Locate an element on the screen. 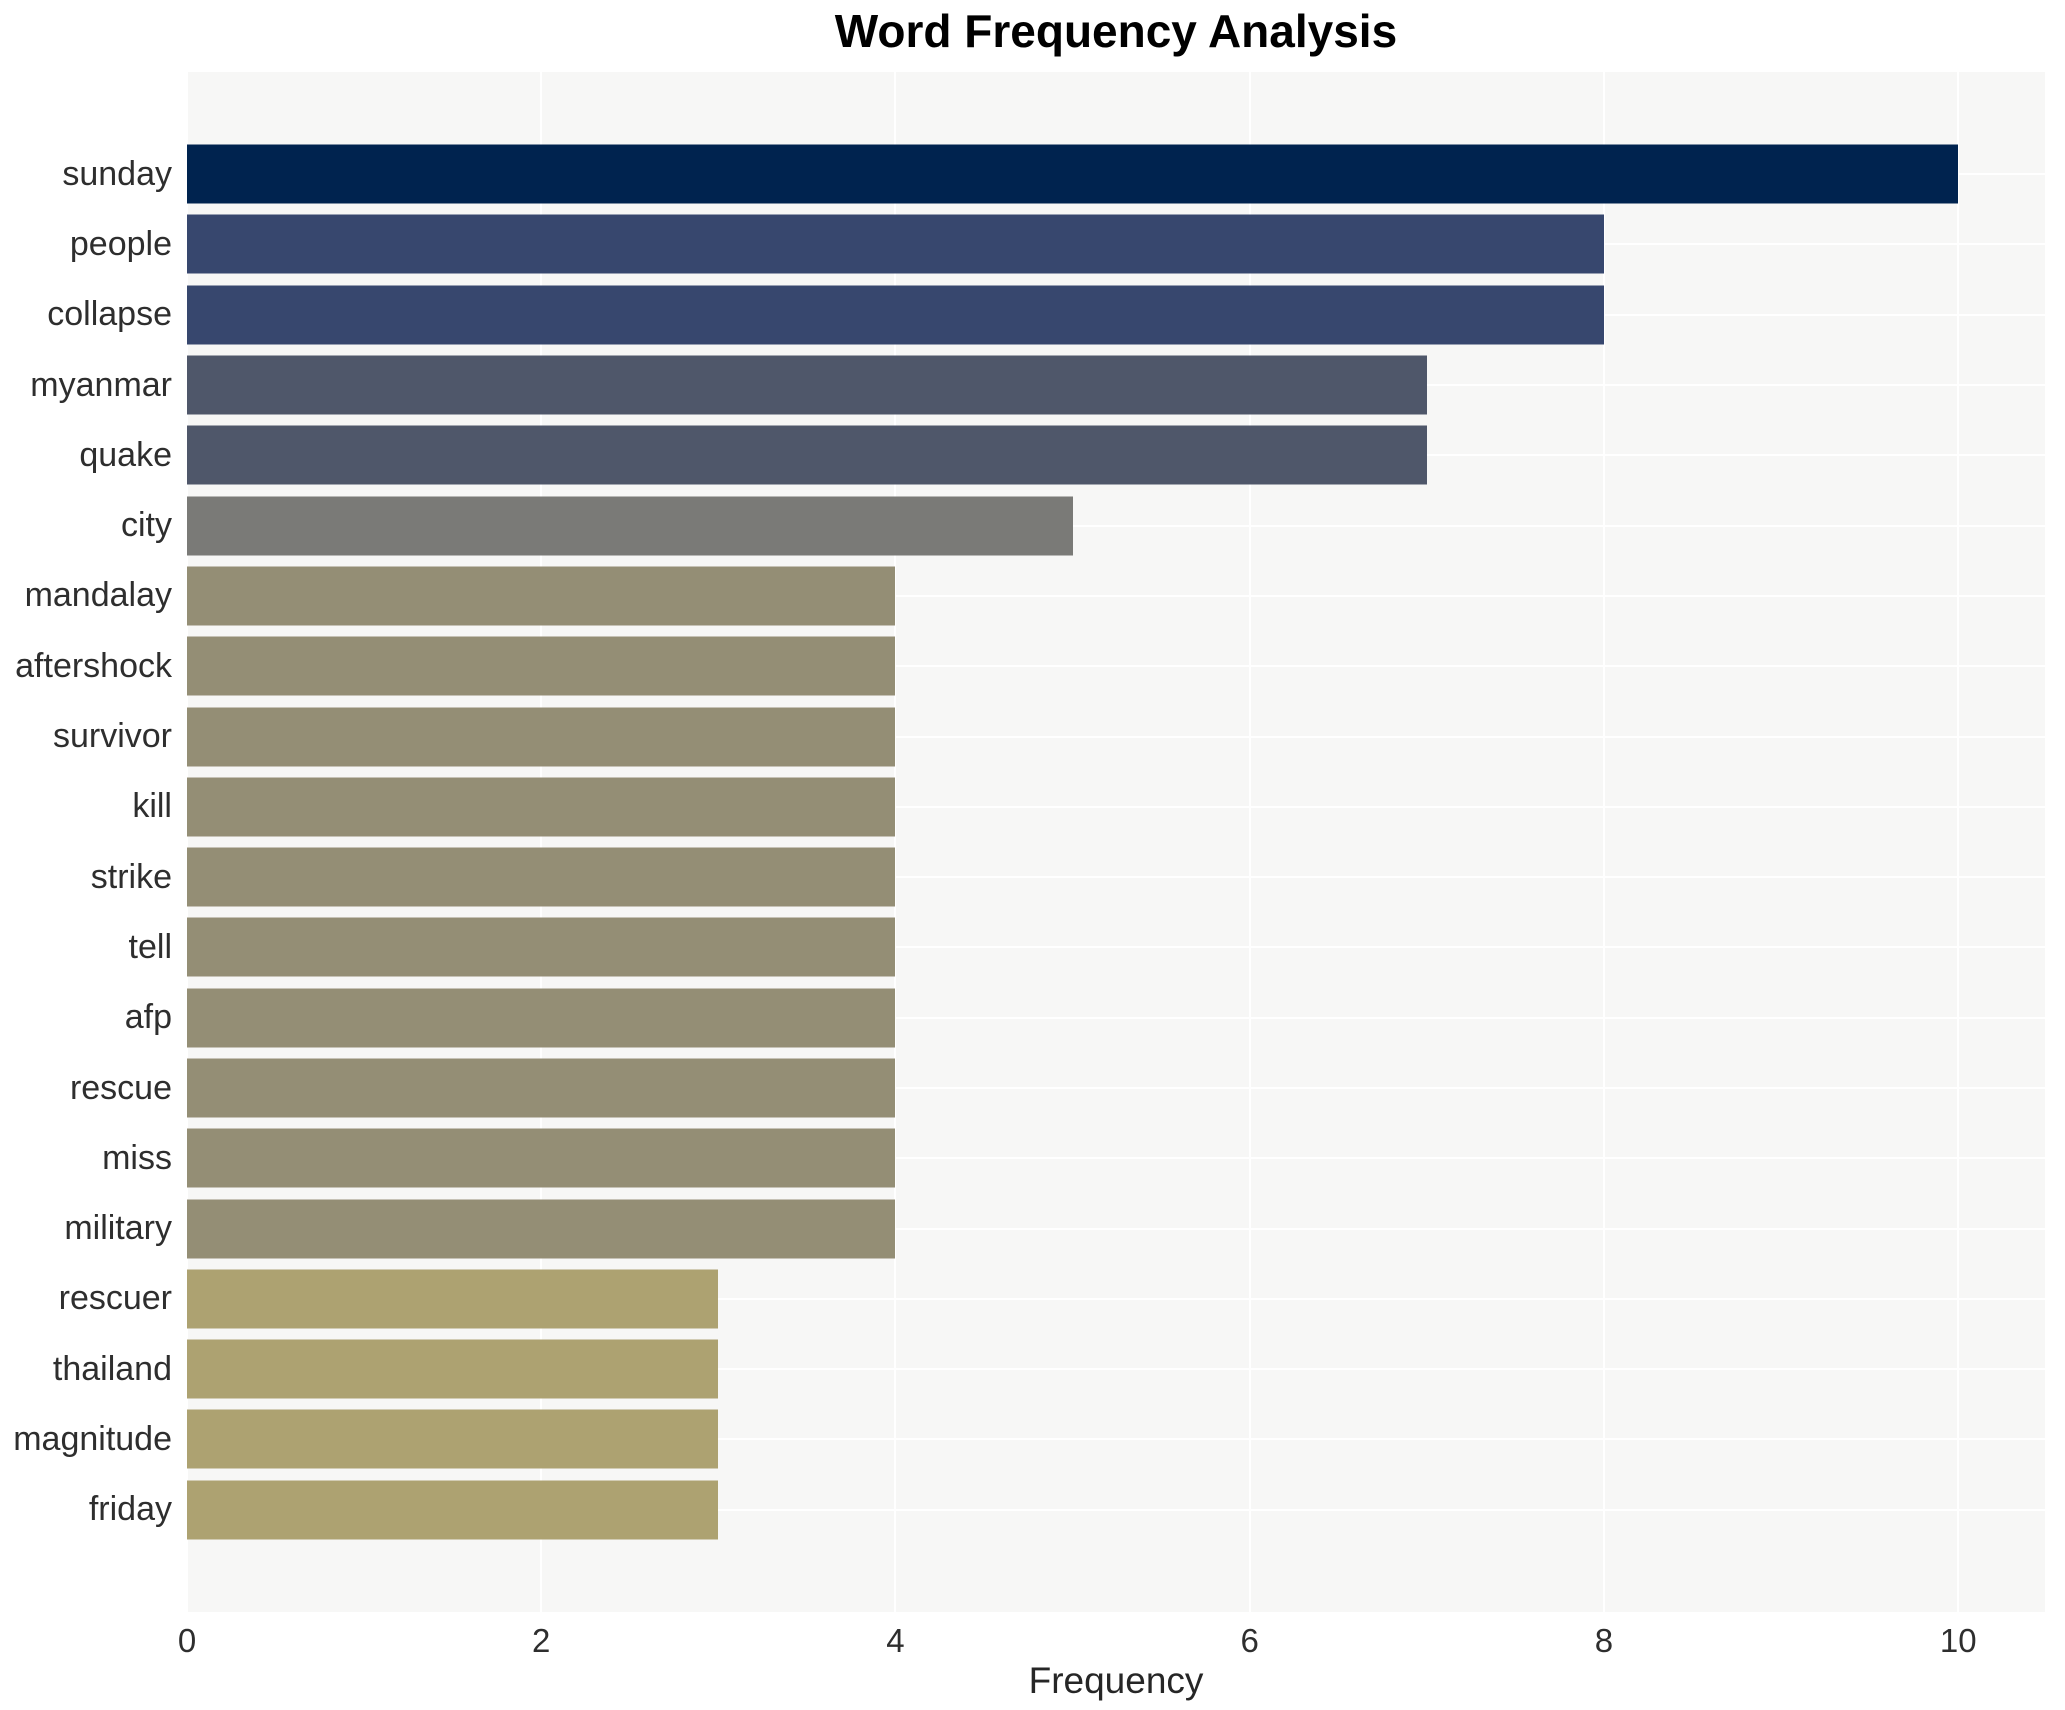 The image size is (2065, 1710). bar-row-city is located at coordinates (1116, 525).